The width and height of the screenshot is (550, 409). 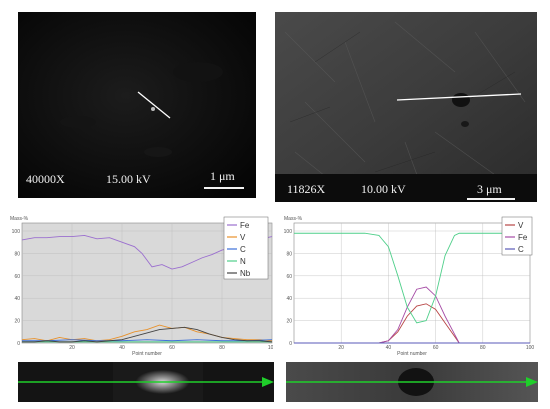 I want to click on linescan-strip-left, so click(x=146, y=382).